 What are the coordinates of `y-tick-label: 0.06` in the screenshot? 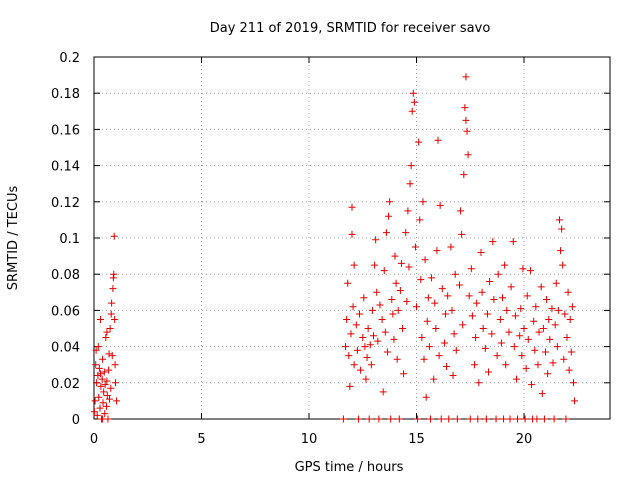 It's located at (65, 311).